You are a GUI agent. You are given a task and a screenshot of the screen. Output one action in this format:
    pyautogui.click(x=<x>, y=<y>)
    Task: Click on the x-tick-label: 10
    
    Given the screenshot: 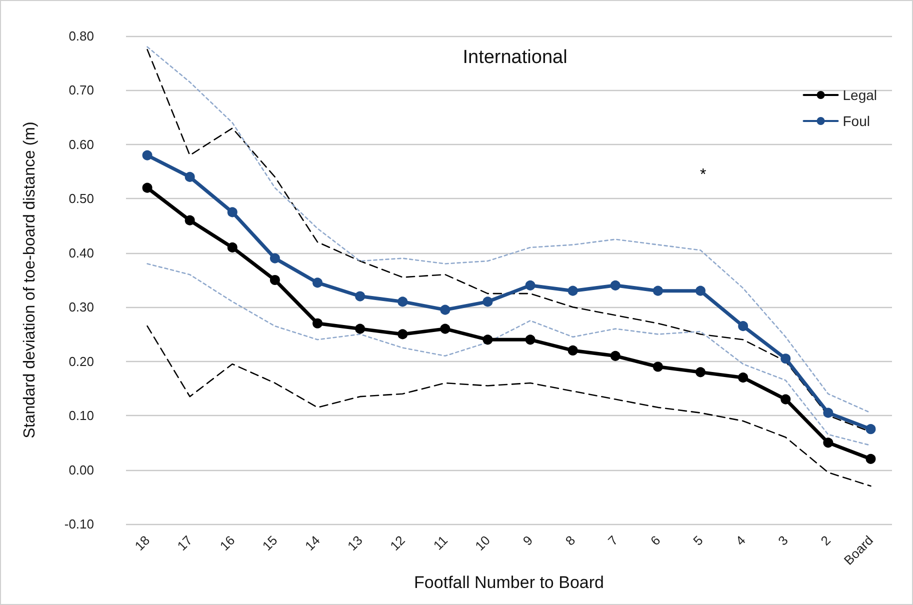 What is the action you would take?
    pyautogui.click(x=483, y=543)
    